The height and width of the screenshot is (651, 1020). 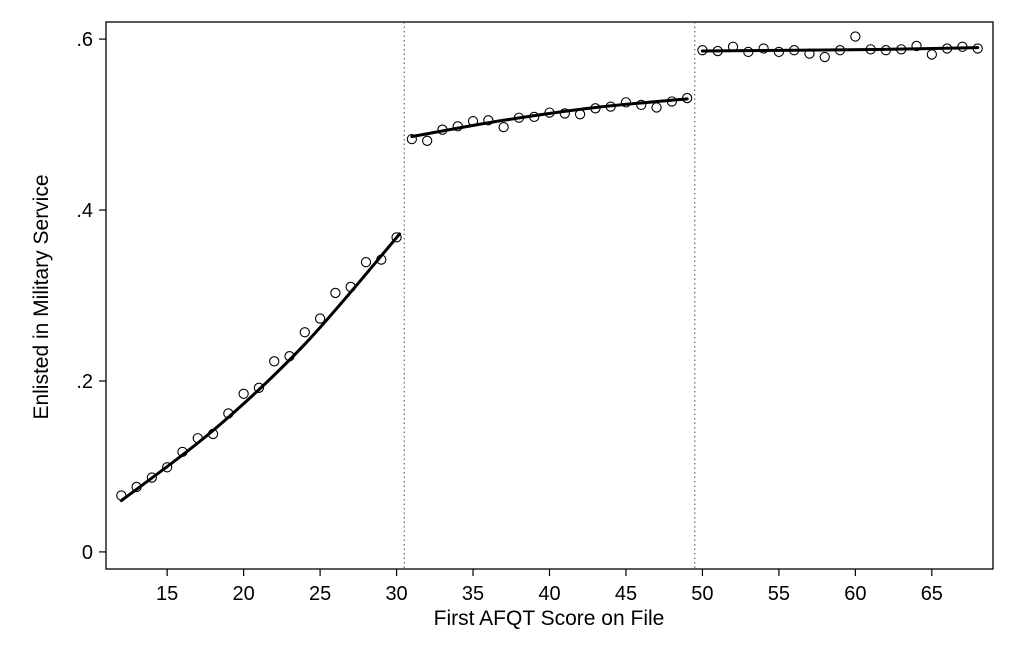 I want to click on x-tick-label: 35, so click(x=473, y=594).